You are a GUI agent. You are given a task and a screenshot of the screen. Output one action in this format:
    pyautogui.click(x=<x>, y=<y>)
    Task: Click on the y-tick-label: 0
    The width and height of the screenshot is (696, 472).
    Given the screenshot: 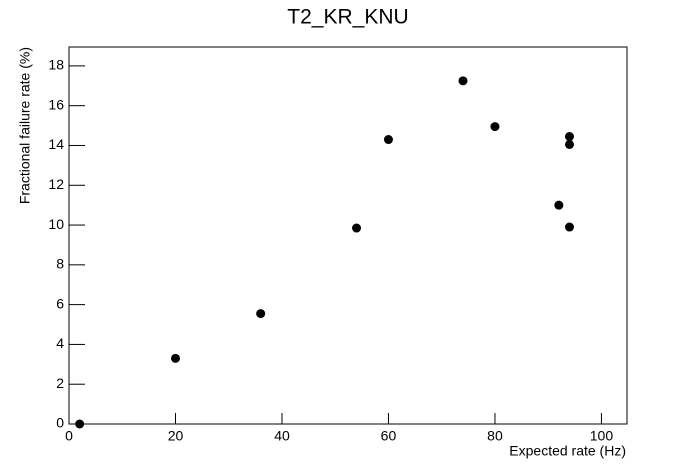 What is the action you would take?
    pyautogui.click(x=60, y=423)
    